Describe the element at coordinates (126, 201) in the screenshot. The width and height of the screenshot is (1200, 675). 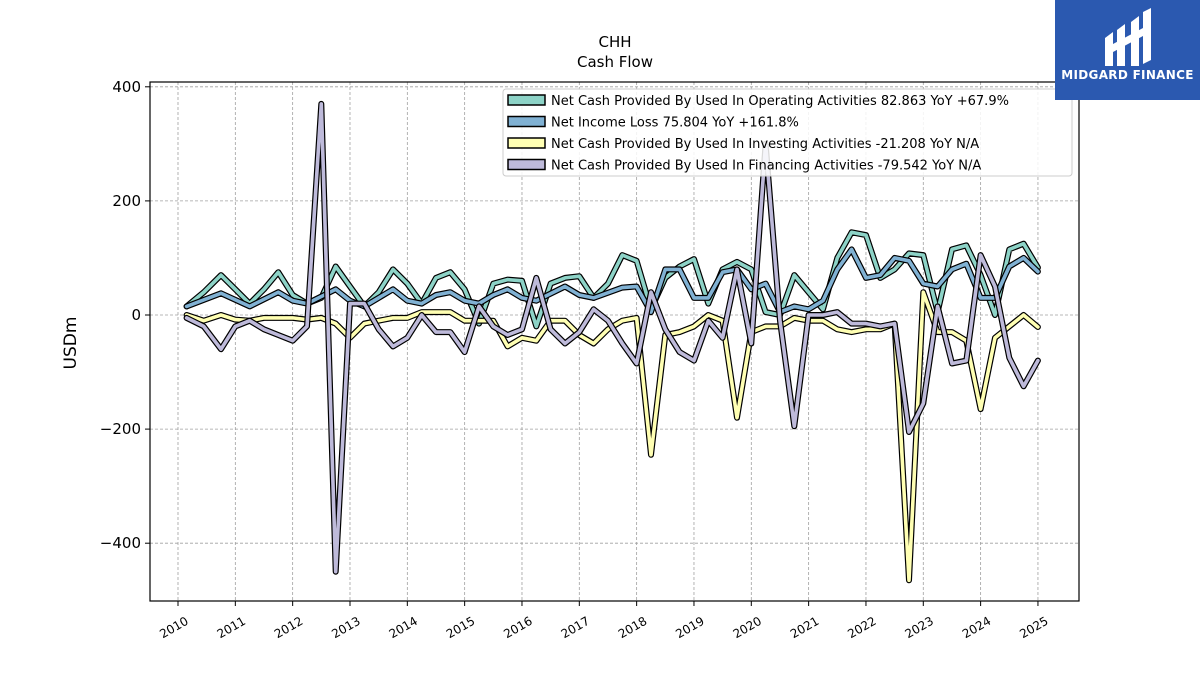
I see `y-tick-label: 200` at that location.